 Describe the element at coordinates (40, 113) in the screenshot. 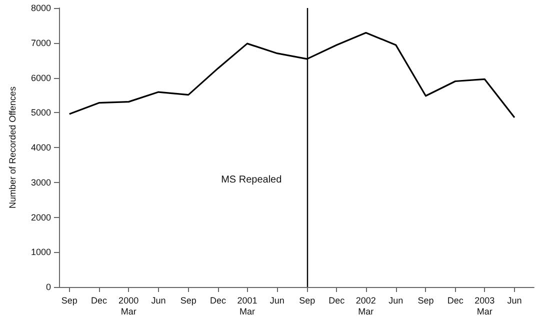

I see `y-tick-label: 5000` at that location.